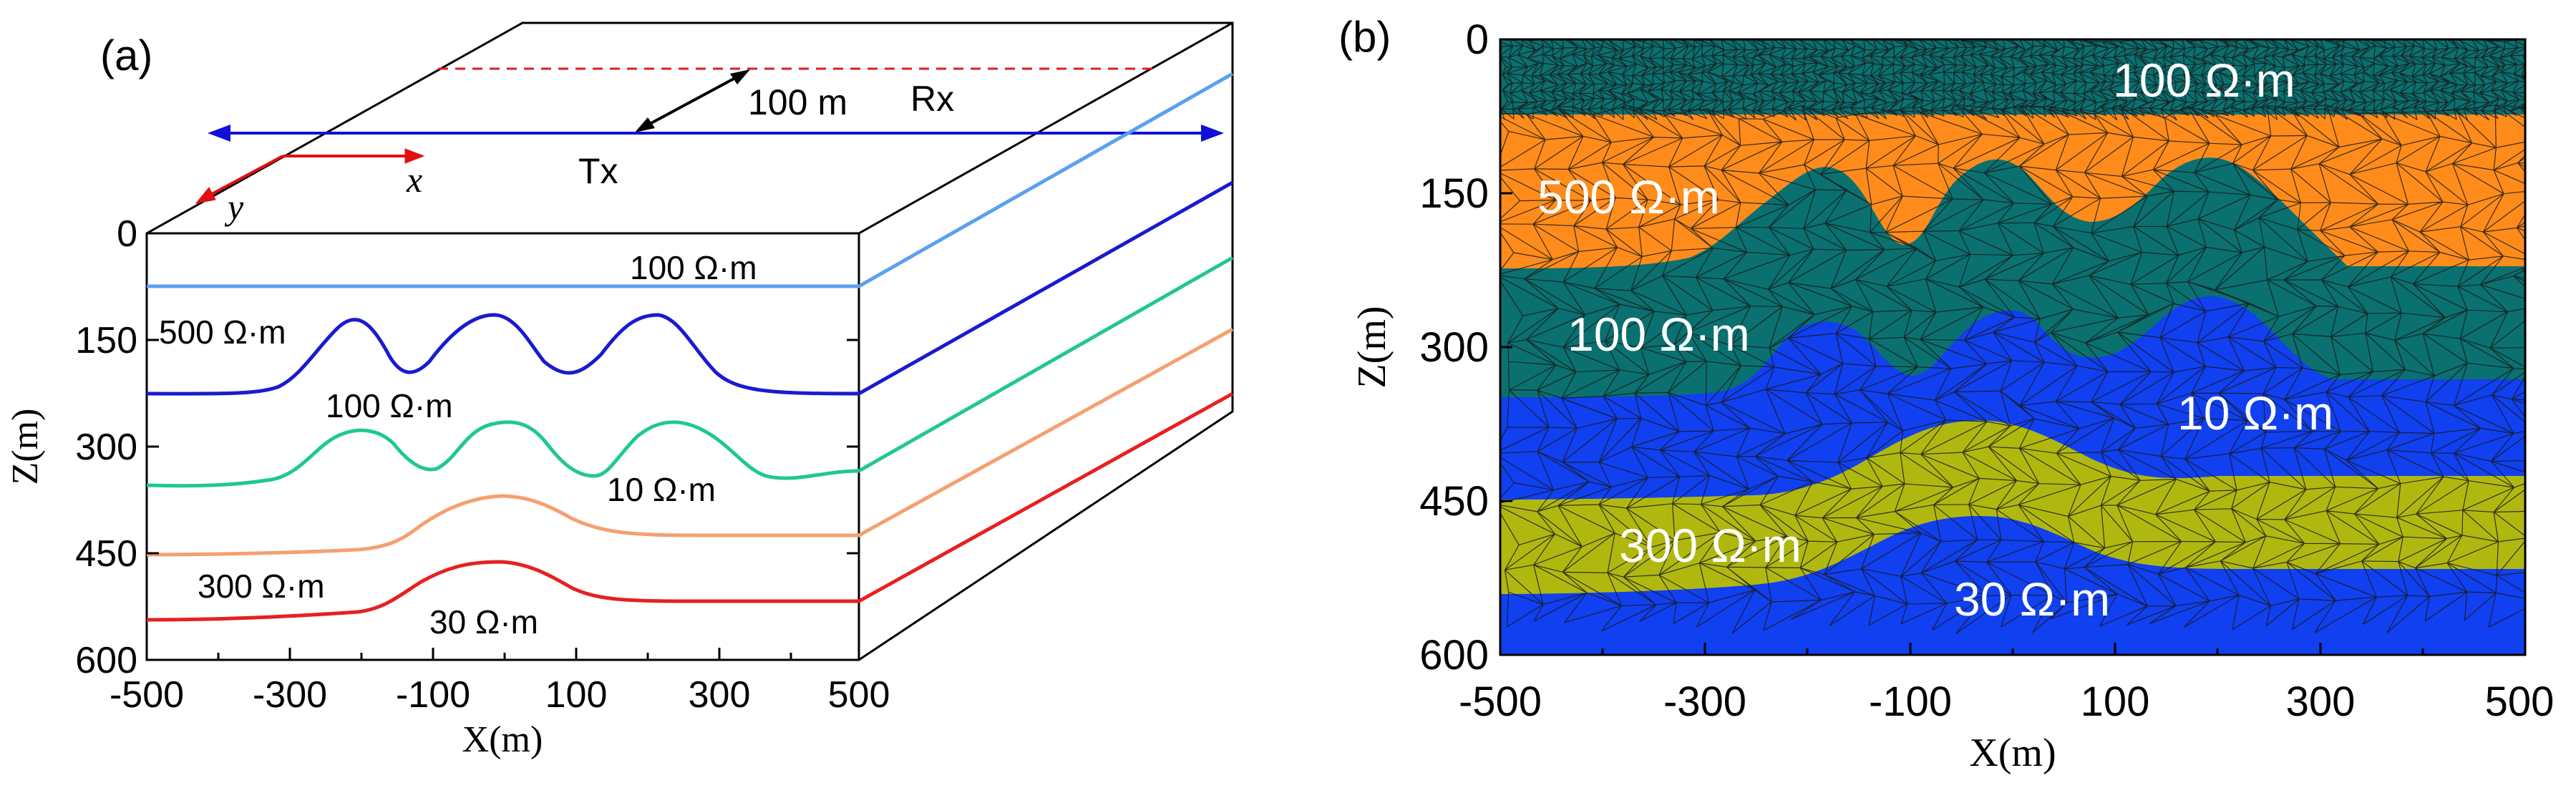 Image resolution: width=2576 pixels, height=793 pixels. I want to click on layer-label-b-5: 300 Ω·m, so click(1710, 545).